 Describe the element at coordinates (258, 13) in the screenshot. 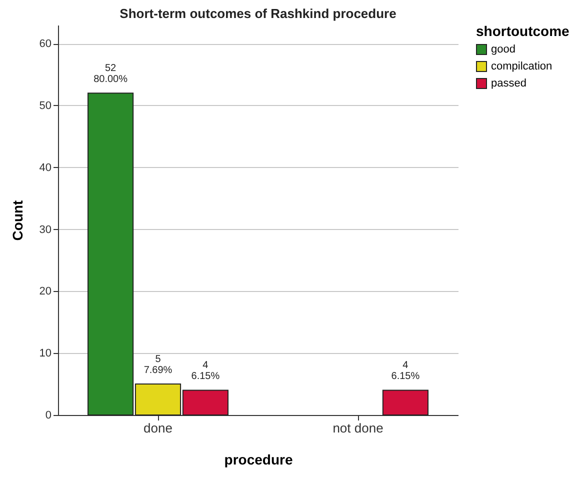

I see `chart-title: Short-term outcomes of Rashkind procedure` at that location.